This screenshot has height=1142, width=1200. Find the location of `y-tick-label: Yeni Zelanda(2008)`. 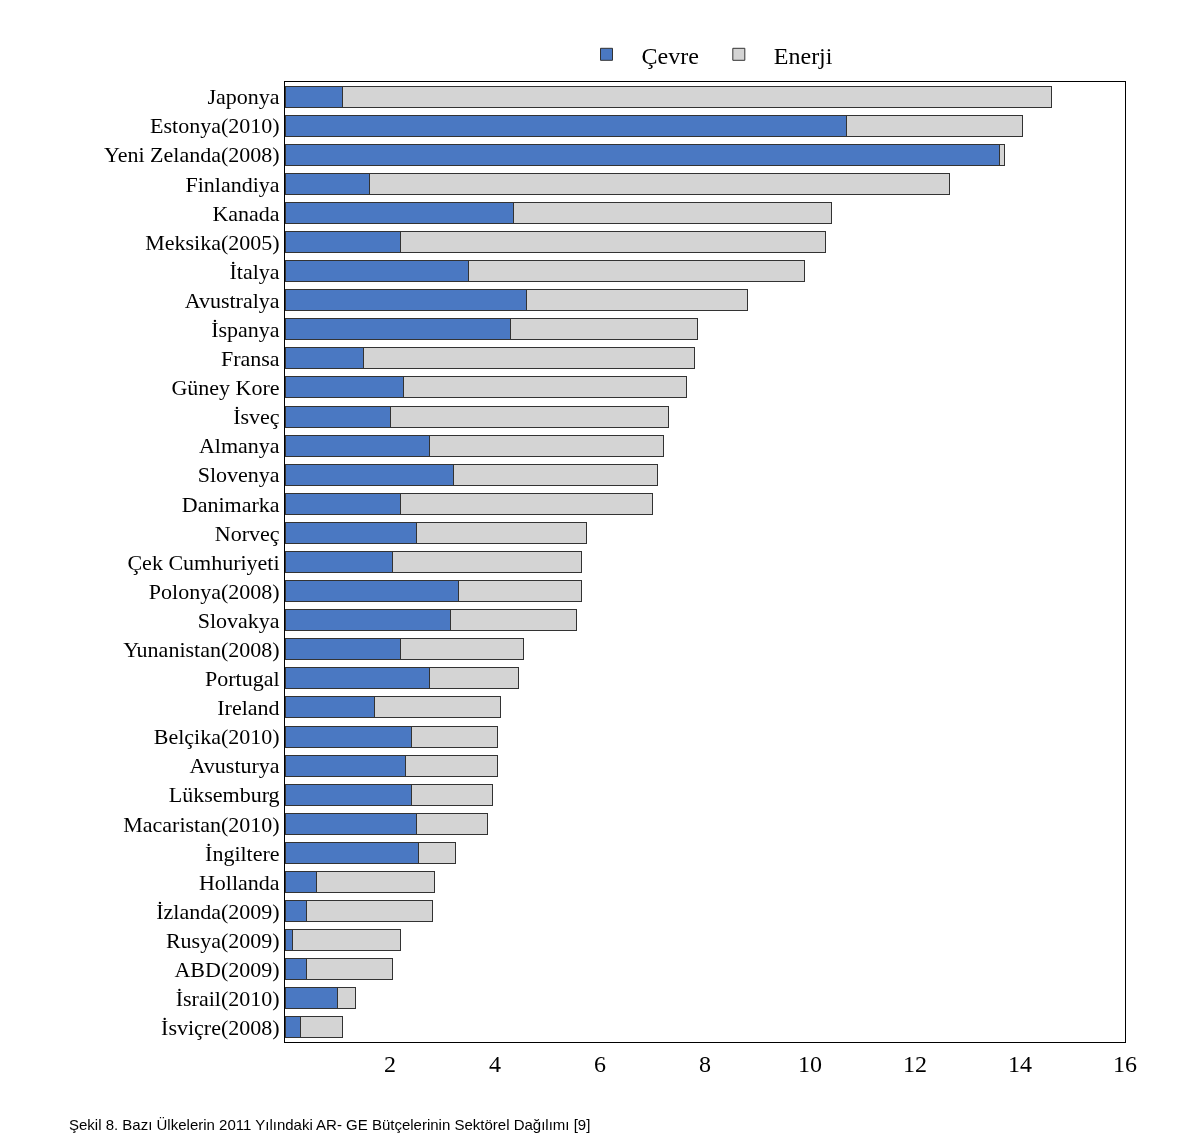

y-tick-label: Yeni Zelanda(2008) is located at coordinates (192, 155).